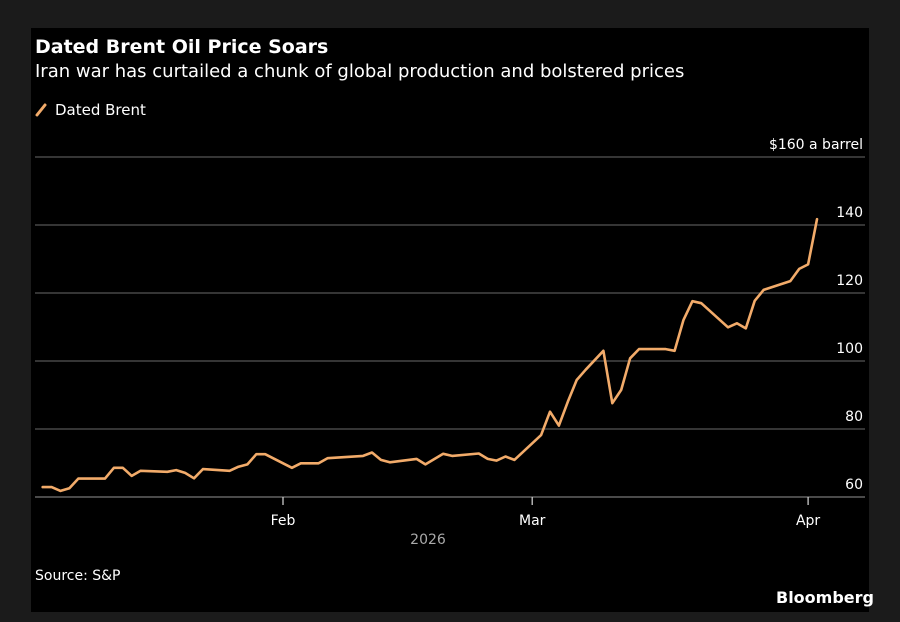  Describe the element at coordinates (78, 576) in the screenshot. I see `source-note: Source: S&P` at that location.